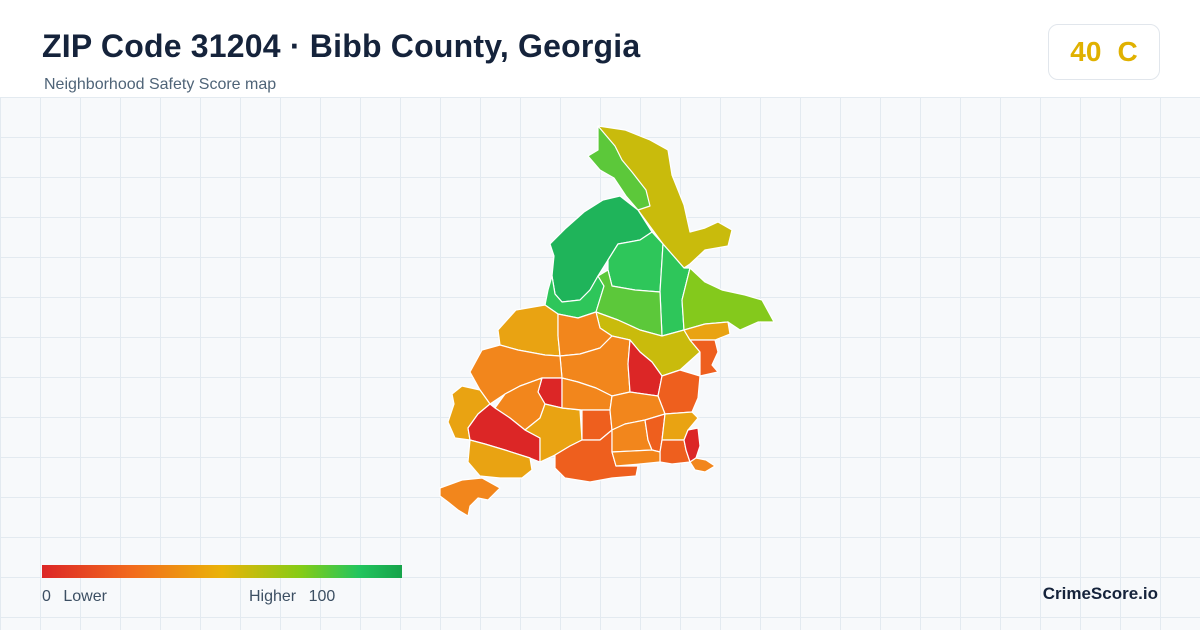  Describe the element at coordinates (1127, 51) in the screenshot. I see `score-grade: C` at that location.